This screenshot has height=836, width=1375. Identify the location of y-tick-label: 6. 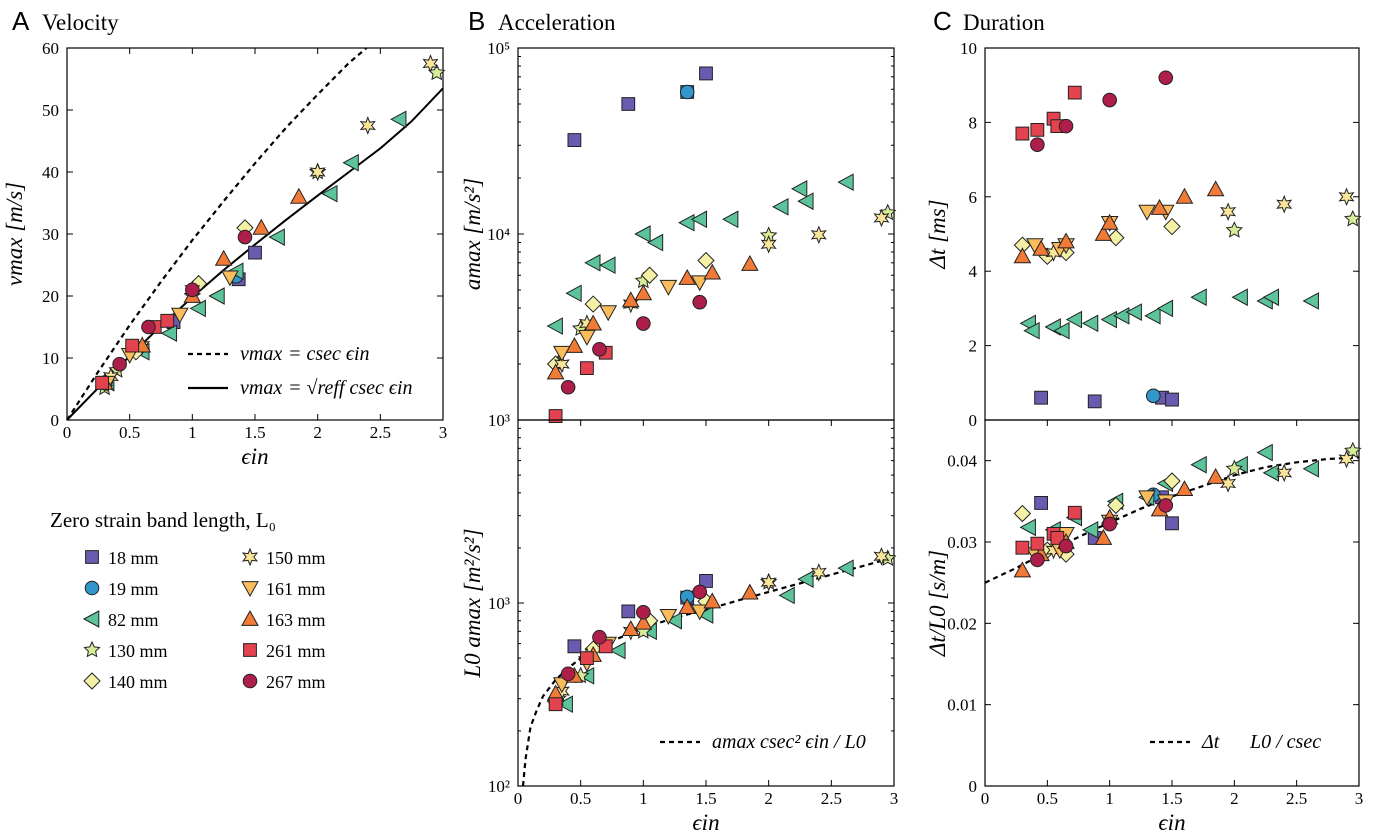
(973, 197).